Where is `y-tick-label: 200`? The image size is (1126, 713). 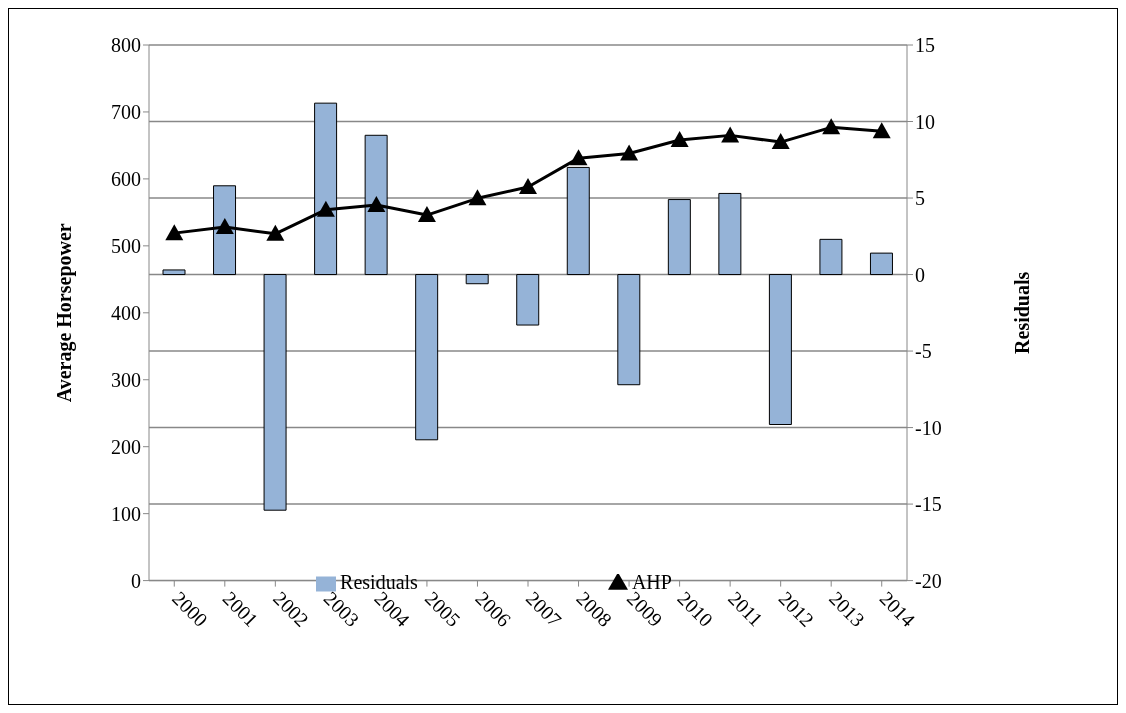
y-tick-label: 200 is located at coordinates (126, 446).